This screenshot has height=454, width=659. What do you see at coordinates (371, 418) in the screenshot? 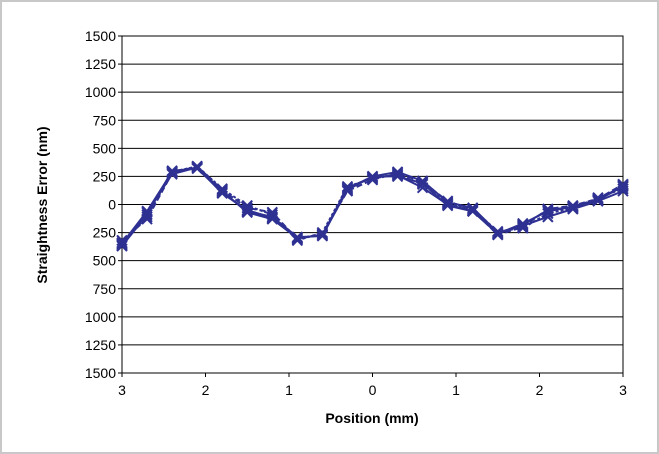
I see `x-axis-title: Position (mm)` at bounding box center [371, 418].